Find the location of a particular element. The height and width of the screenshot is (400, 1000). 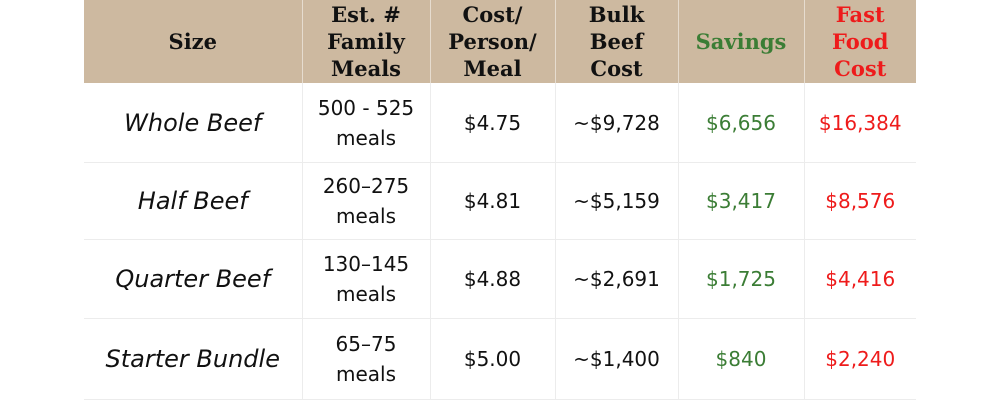

header-cost-per-meal: Cost/ Person/ Meal is located at coordinates (493, 41).